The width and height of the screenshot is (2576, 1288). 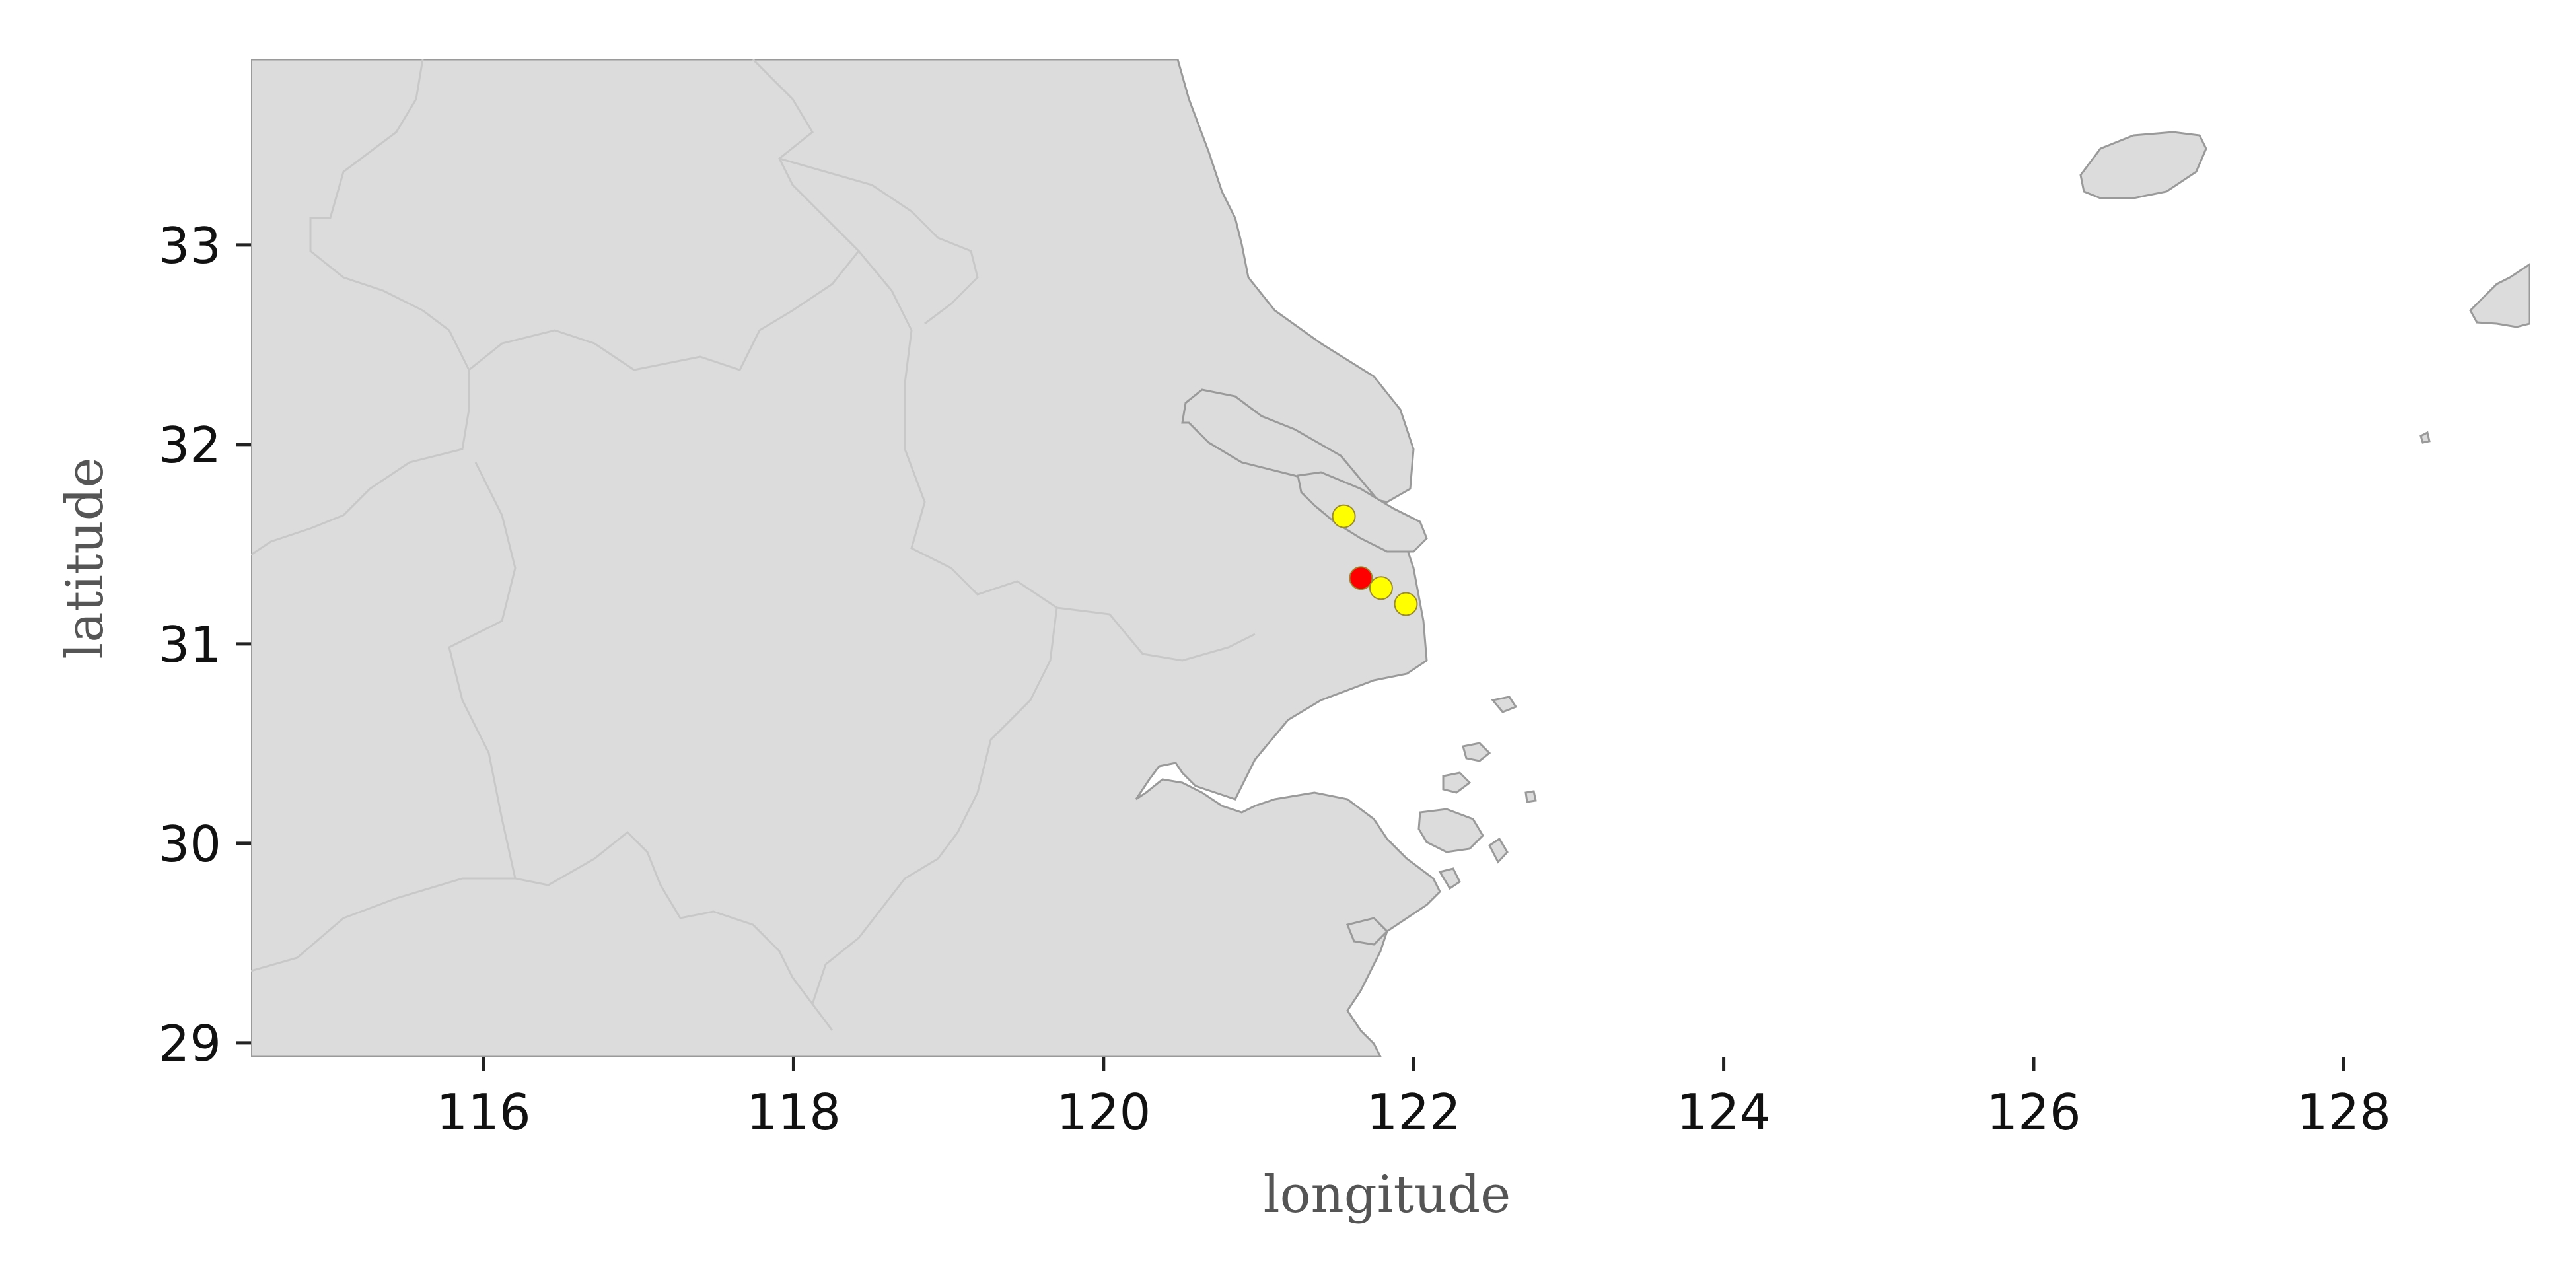 I want to click on x-axis-ticks: 116 118 120 122 124 126 128, so click(x=1413, y=1099).